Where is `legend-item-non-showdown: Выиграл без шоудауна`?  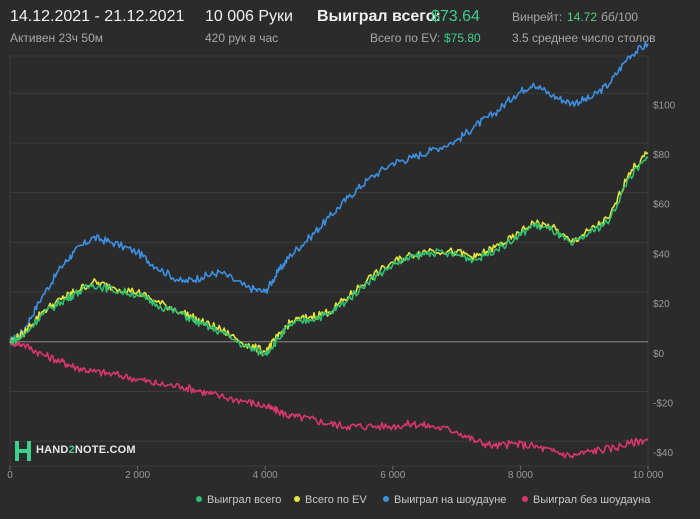 legend-item-non-showdown: Выиграл без шоудауна is located at coordinates (586, 500).